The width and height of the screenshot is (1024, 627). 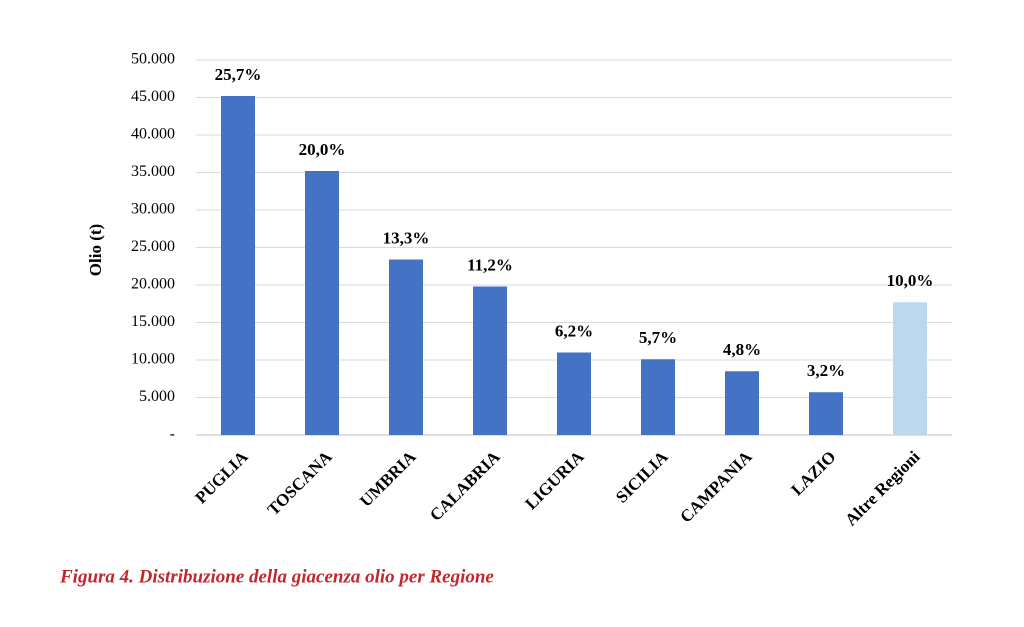 What do you see at coordinates (882, 488) in the screenshot?
I see `x-tick-label: Altre Regioni` at bounding box center [882, 488].